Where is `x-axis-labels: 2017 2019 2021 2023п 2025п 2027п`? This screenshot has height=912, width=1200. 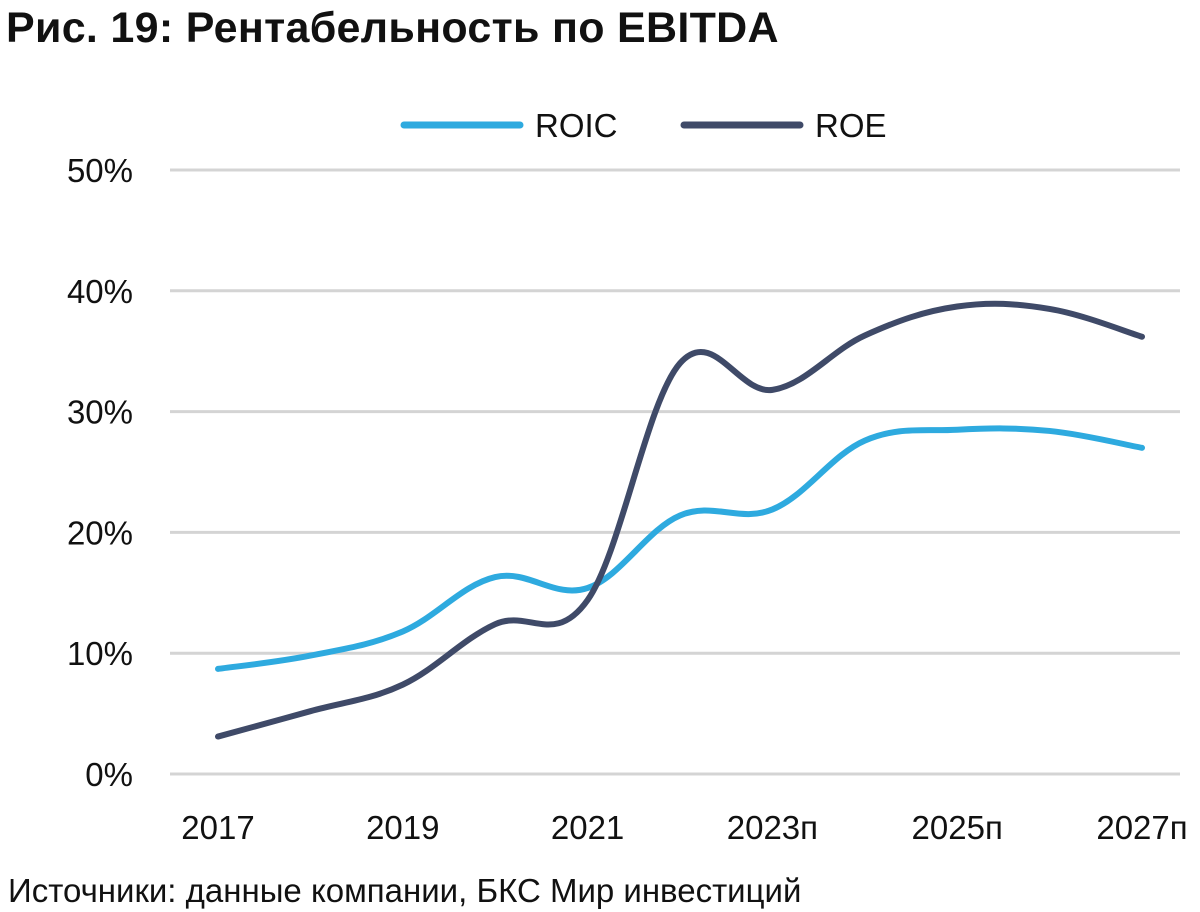
x-axis-labels: 2017 2019 2021 2023п 2025п 2027п is located at coordinates (684, 827).